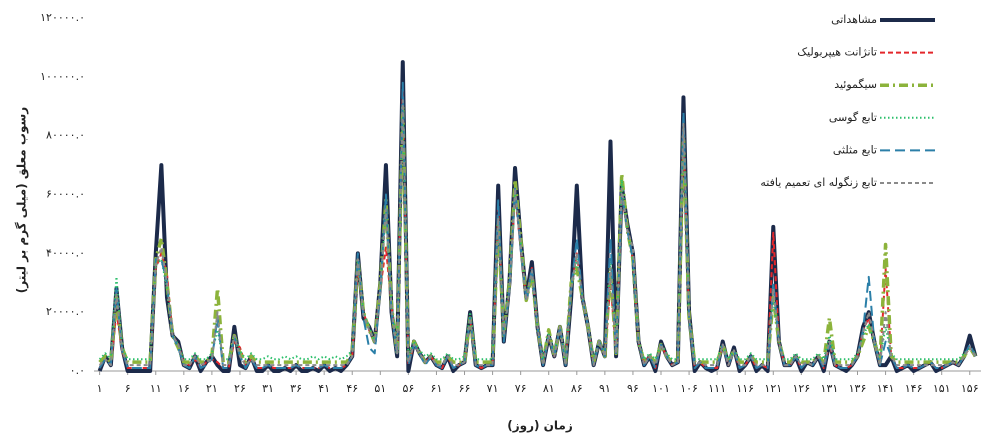  I want to click on x-tick-label: ۱۲۱, so click(773, 388).